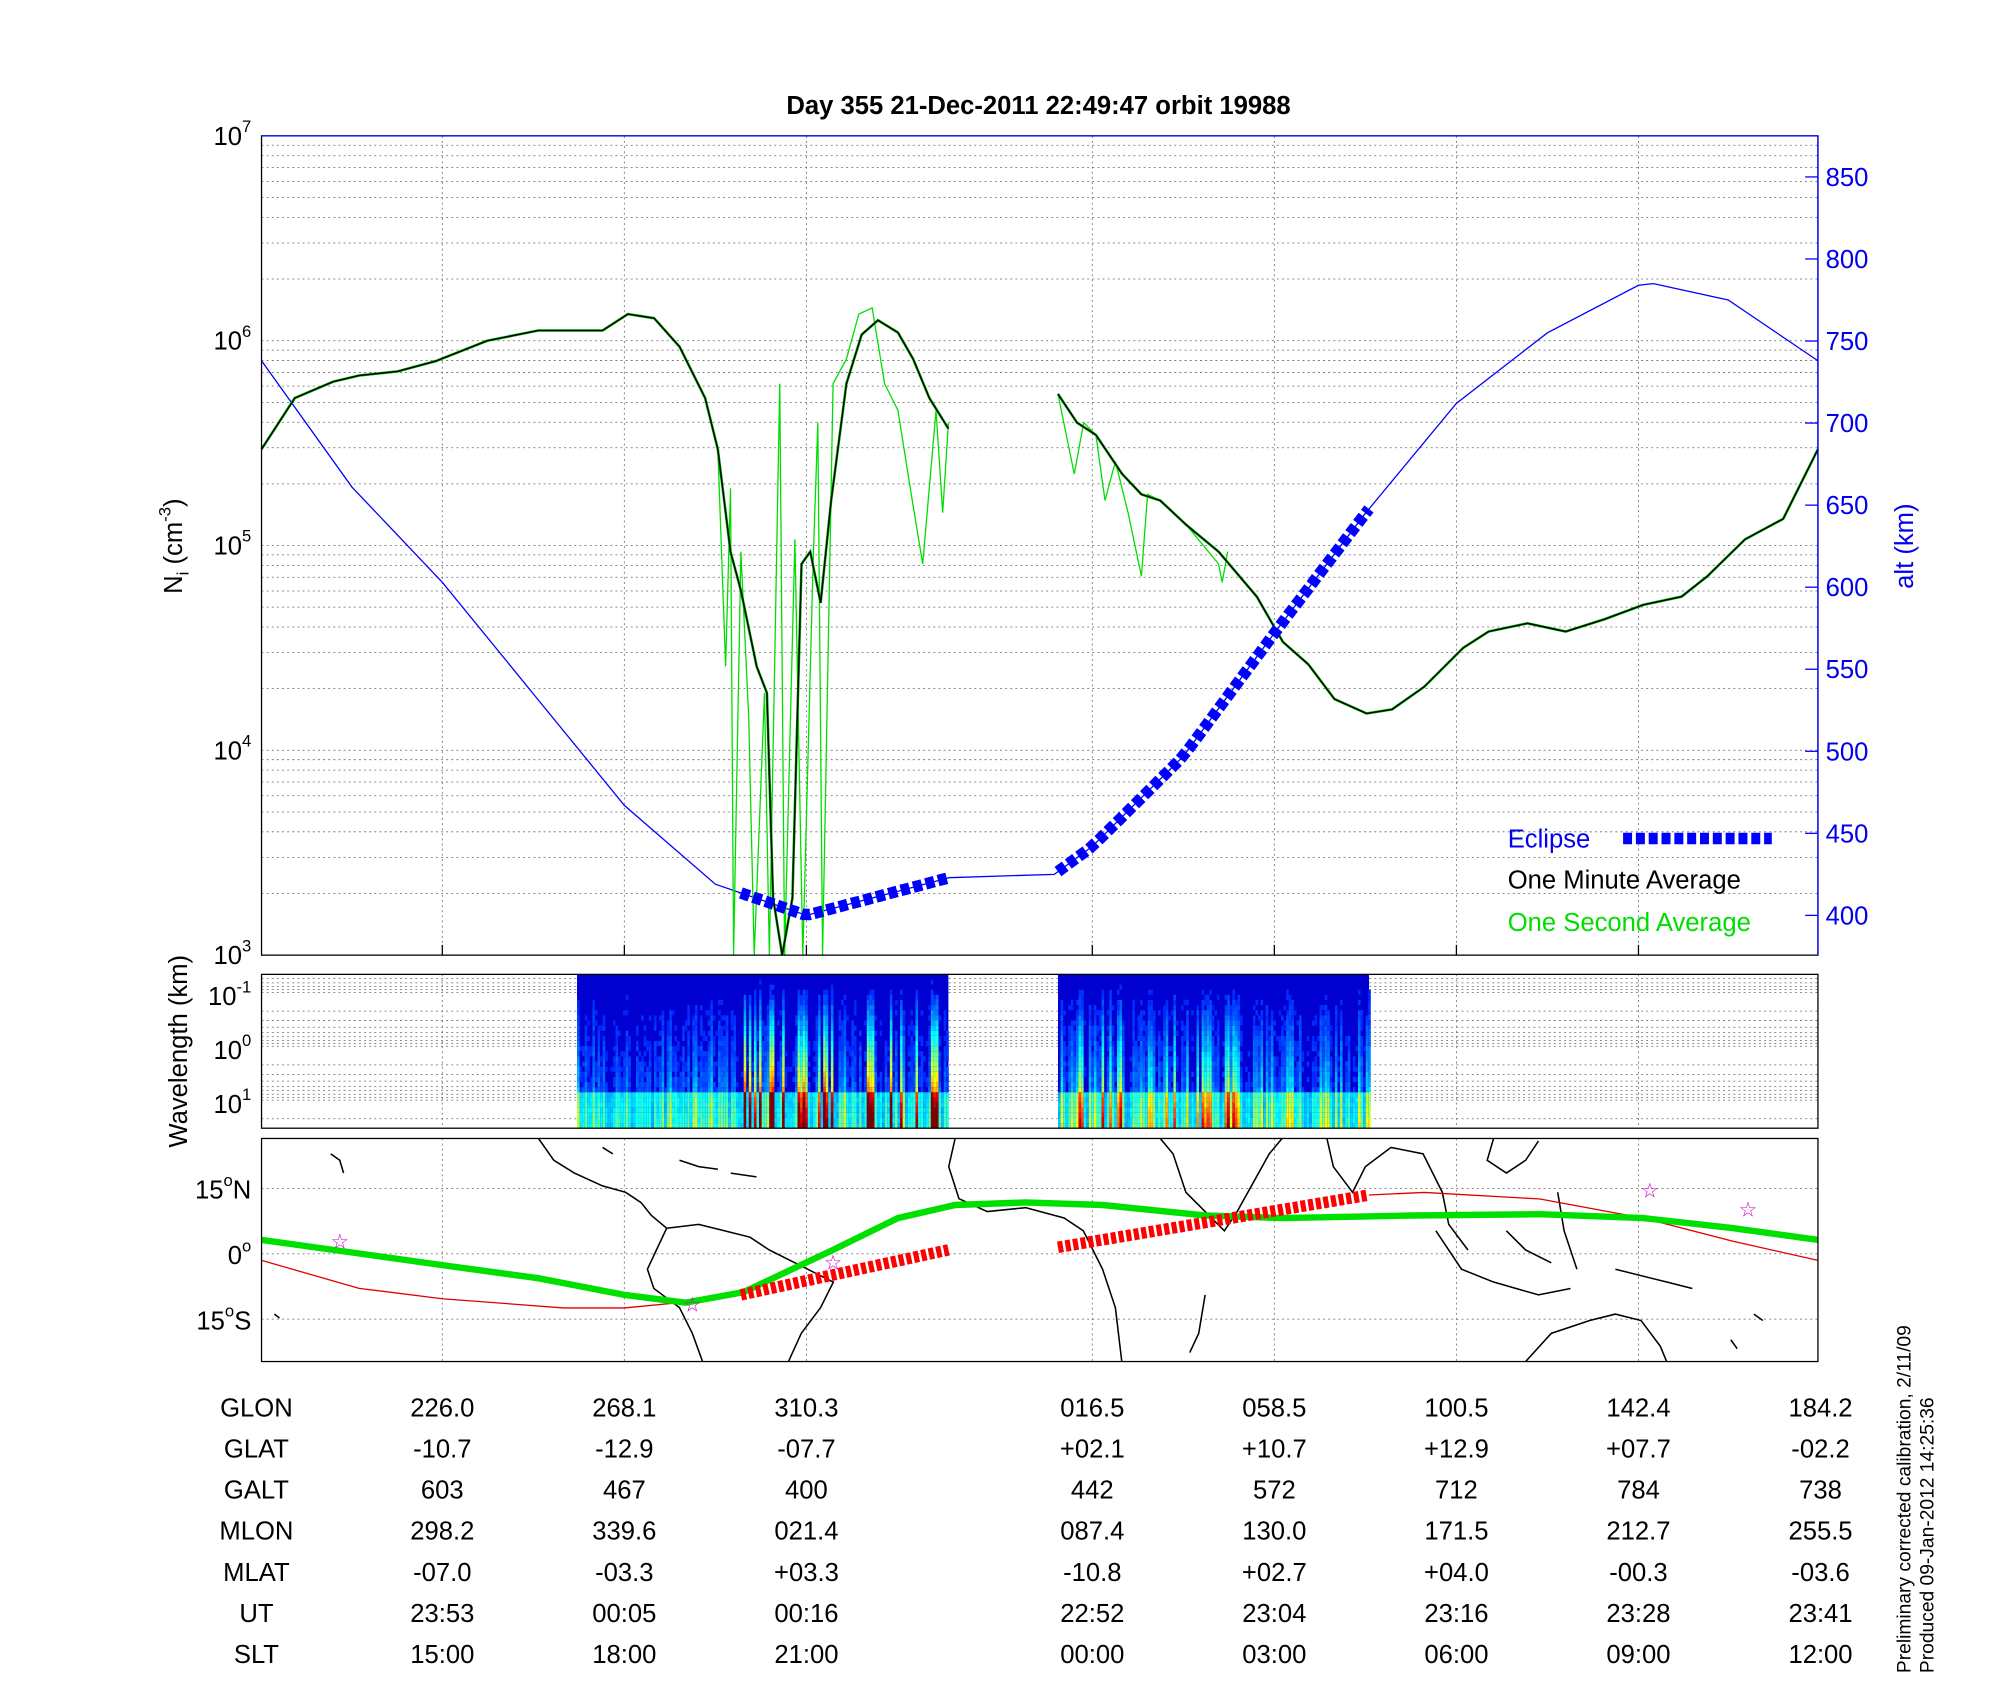 The height and width of the screenshot is (1700, 2000). I want to click on legend-second-label: One Second Average, so click(1629, 923).